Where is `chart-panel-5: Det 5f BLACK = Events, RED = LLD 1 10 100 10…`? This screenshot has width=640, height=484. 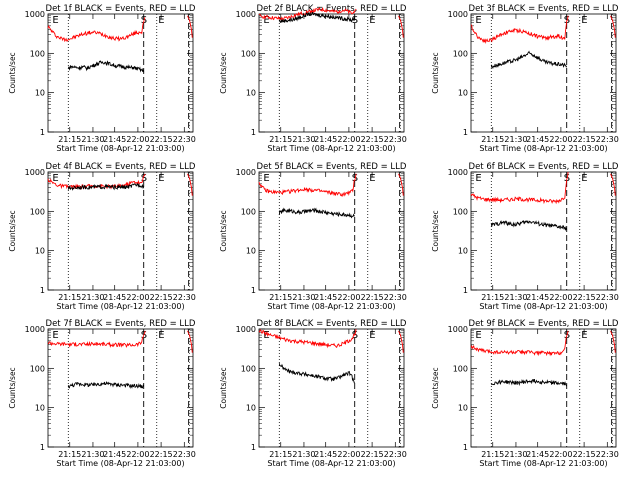 chart-panel-5: Det 5f BLACK = Events, RED = LLD 1 10 100 10… is located at coordinates (313, 236).